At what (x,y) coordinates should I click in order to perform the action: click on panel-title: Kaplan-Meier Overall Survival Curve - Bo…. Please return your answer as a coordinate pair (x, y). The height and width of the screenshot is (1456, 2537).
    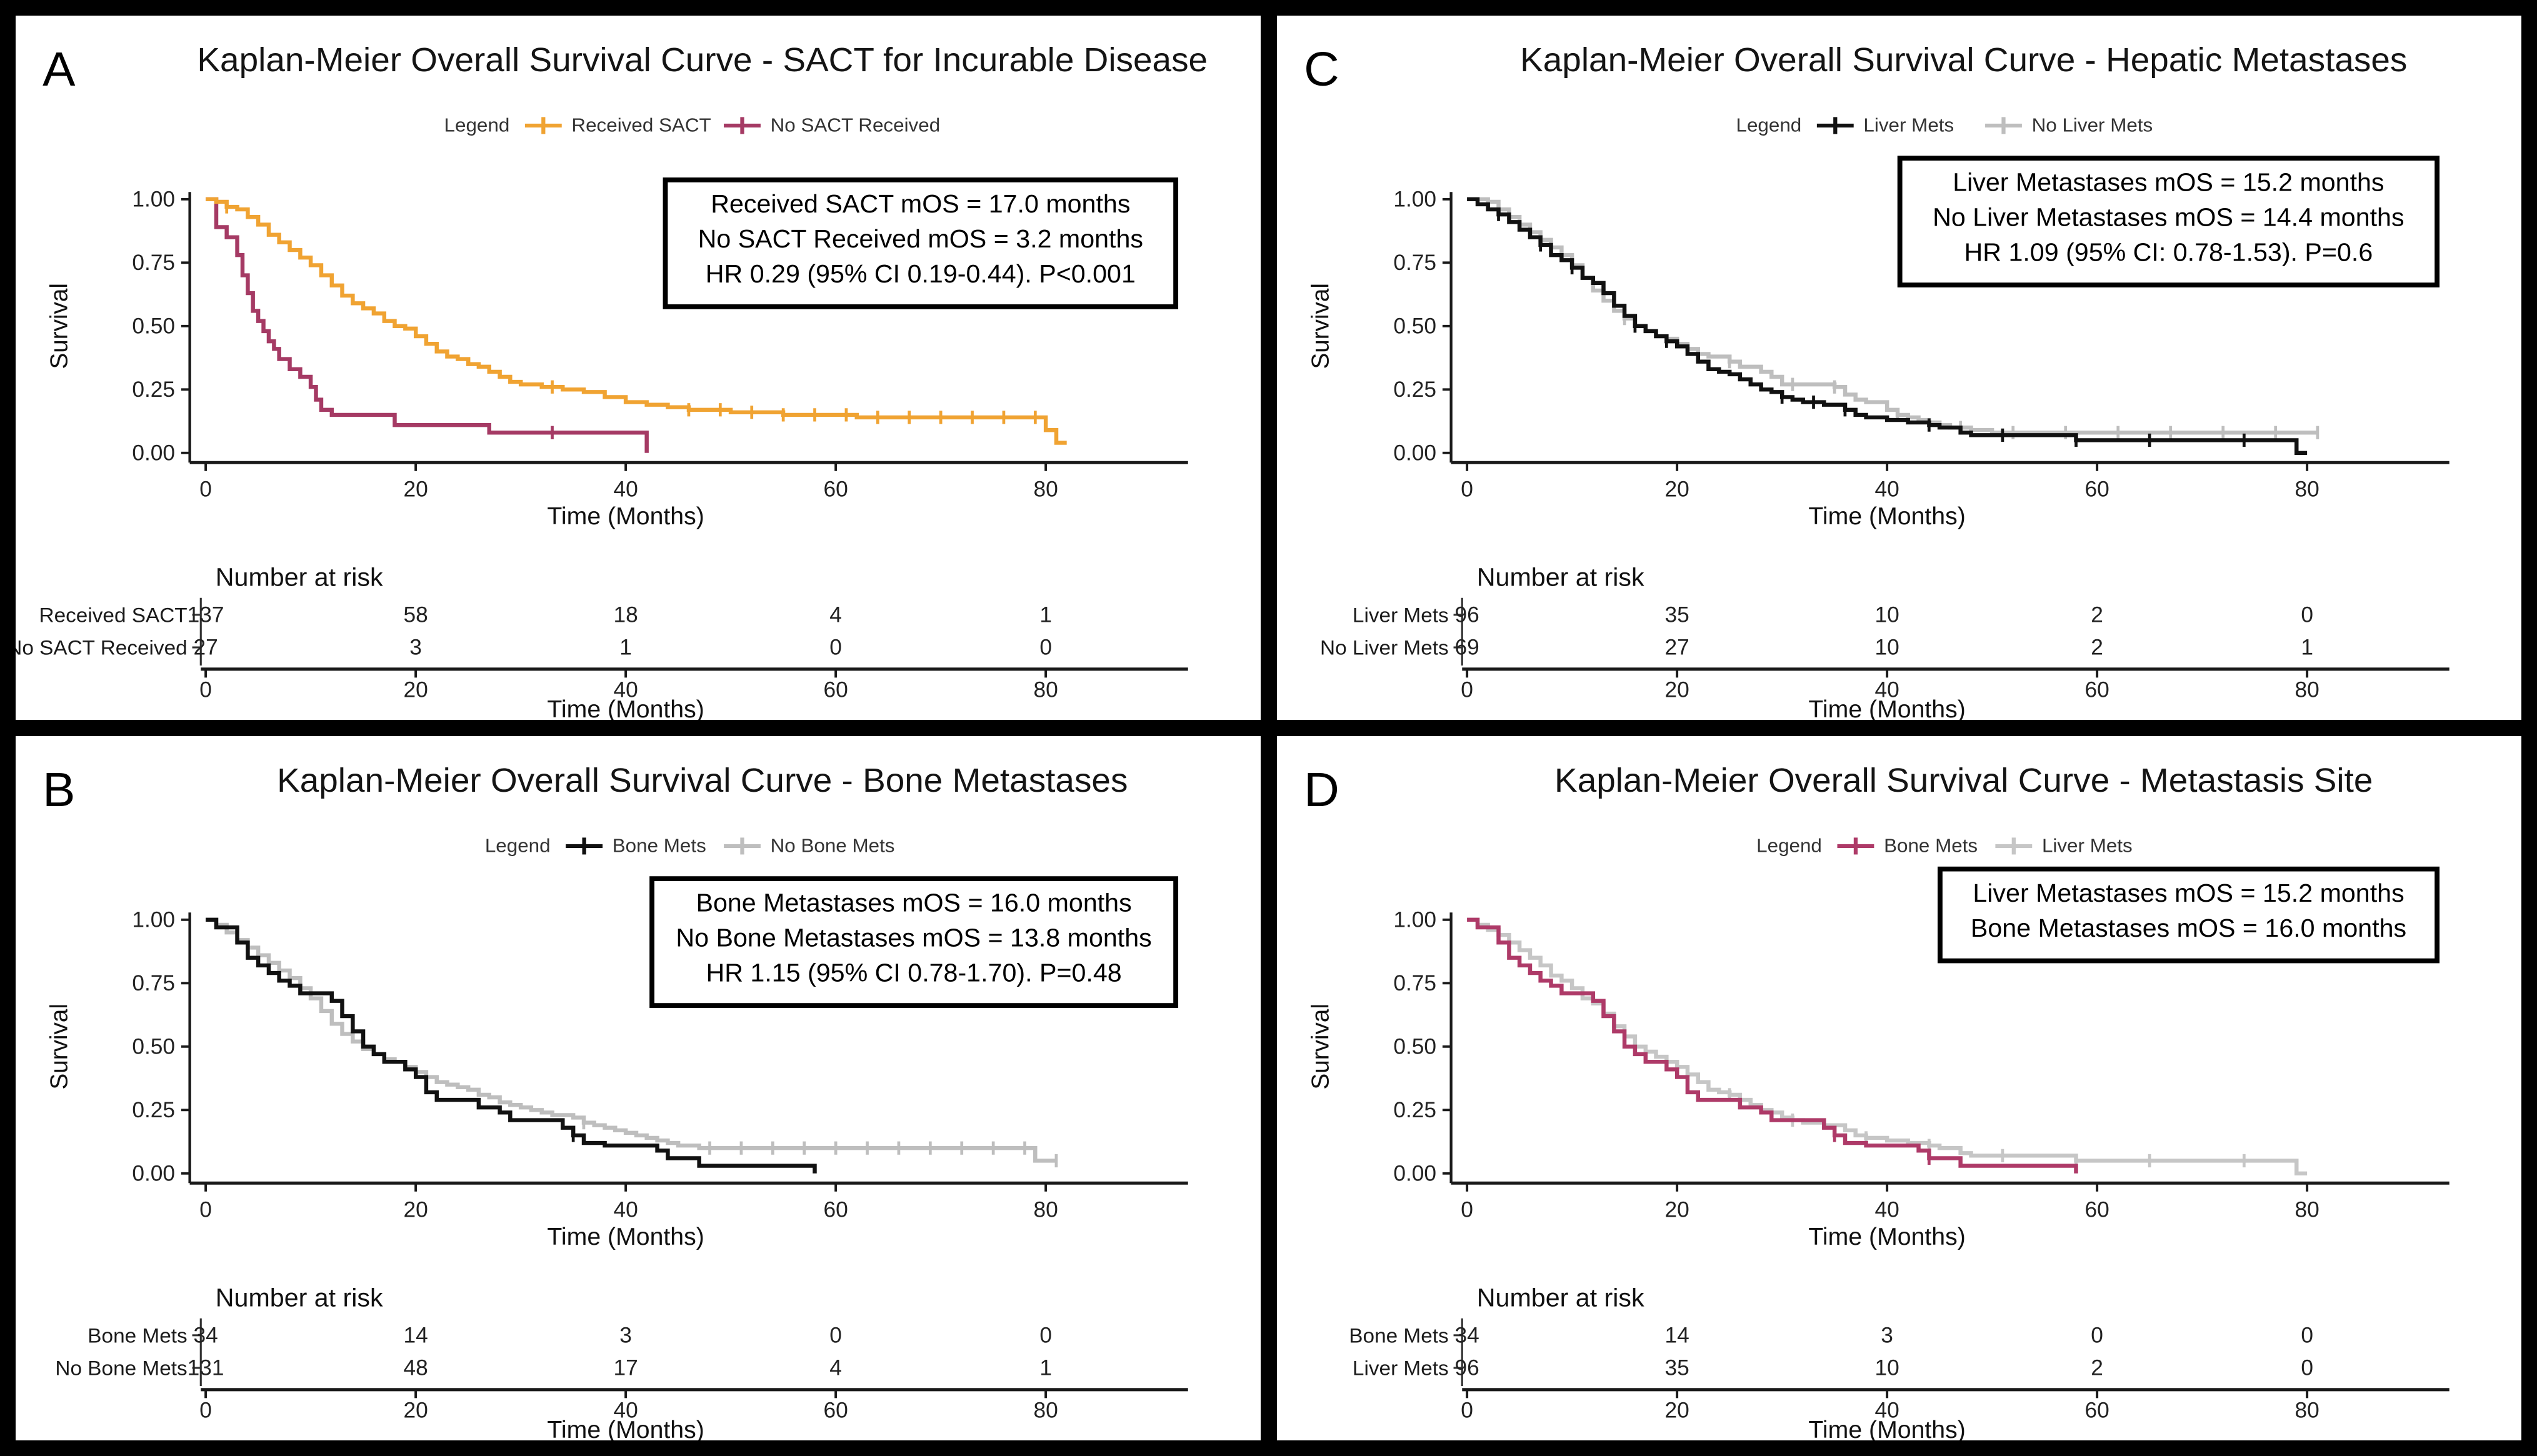
    Looking at the image, I should click on (702, 780).